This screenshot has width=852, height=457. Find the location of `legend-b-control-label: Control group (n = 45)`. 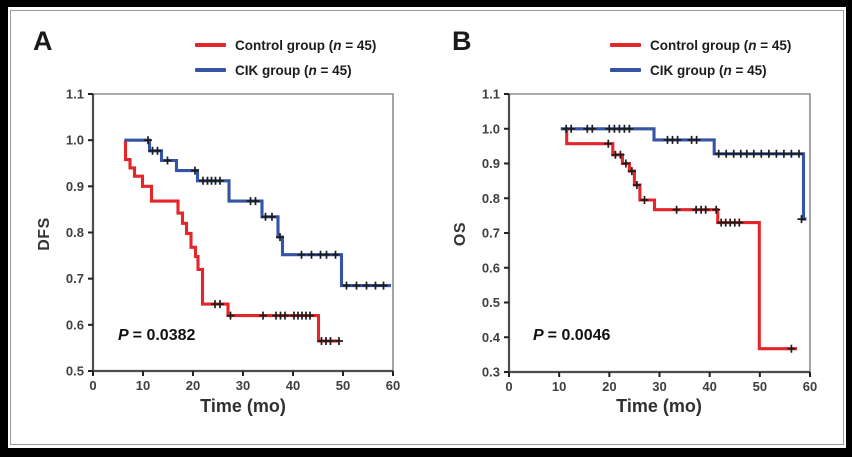

legend-b-control-label: Control group (n = 45) is located at coordinates (720, 45).